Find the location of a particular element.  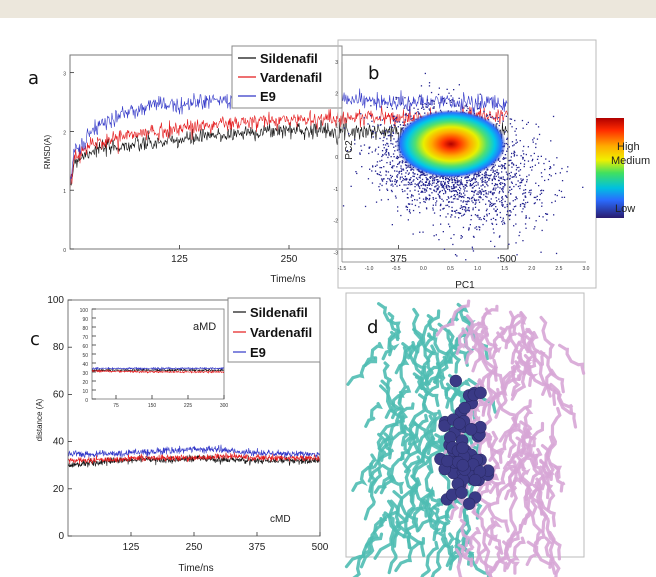

x-tick-label: 125 is located at coordinates (179, 259).